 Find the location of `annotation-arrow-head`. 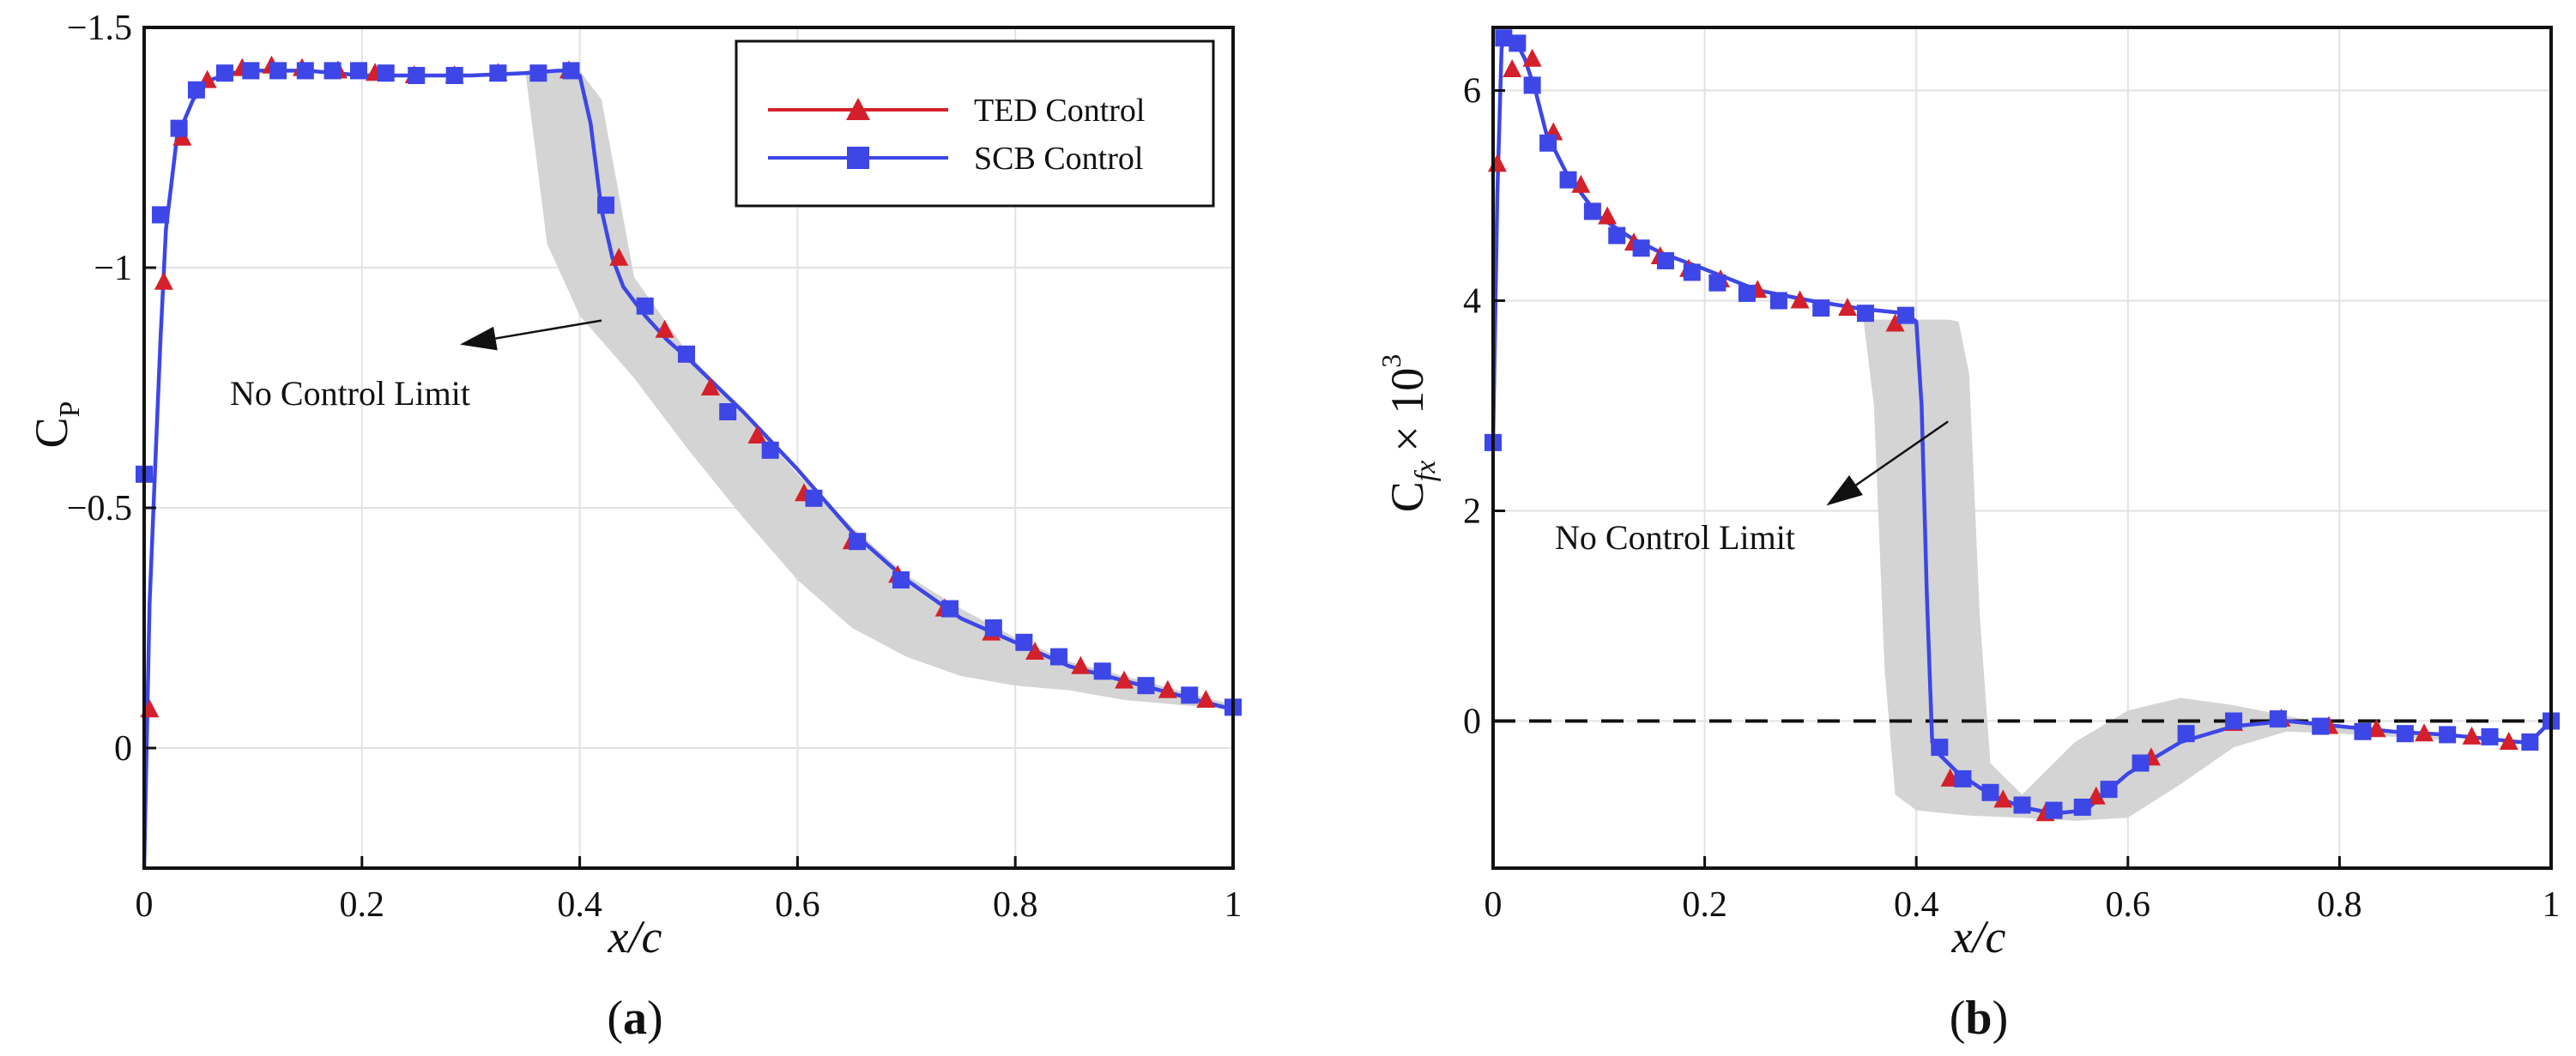

annotation-arrow-head is located at coordinates (1845, 490).